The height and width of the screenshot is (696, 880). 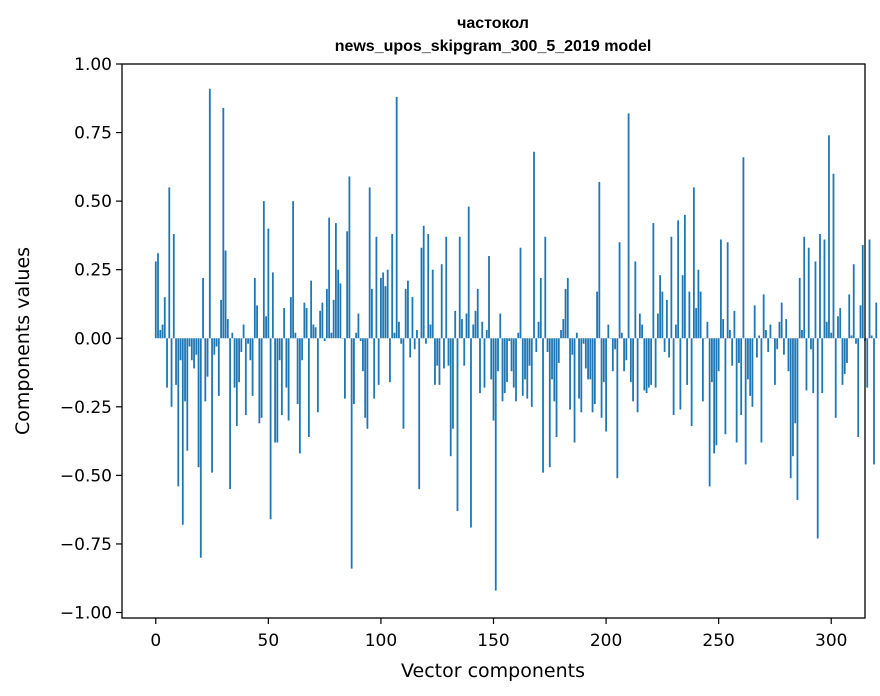 What do you see at coordinates (493, 23) in the screenshot?
I see `chart-title: частокол` at bounding box center [493, 23].